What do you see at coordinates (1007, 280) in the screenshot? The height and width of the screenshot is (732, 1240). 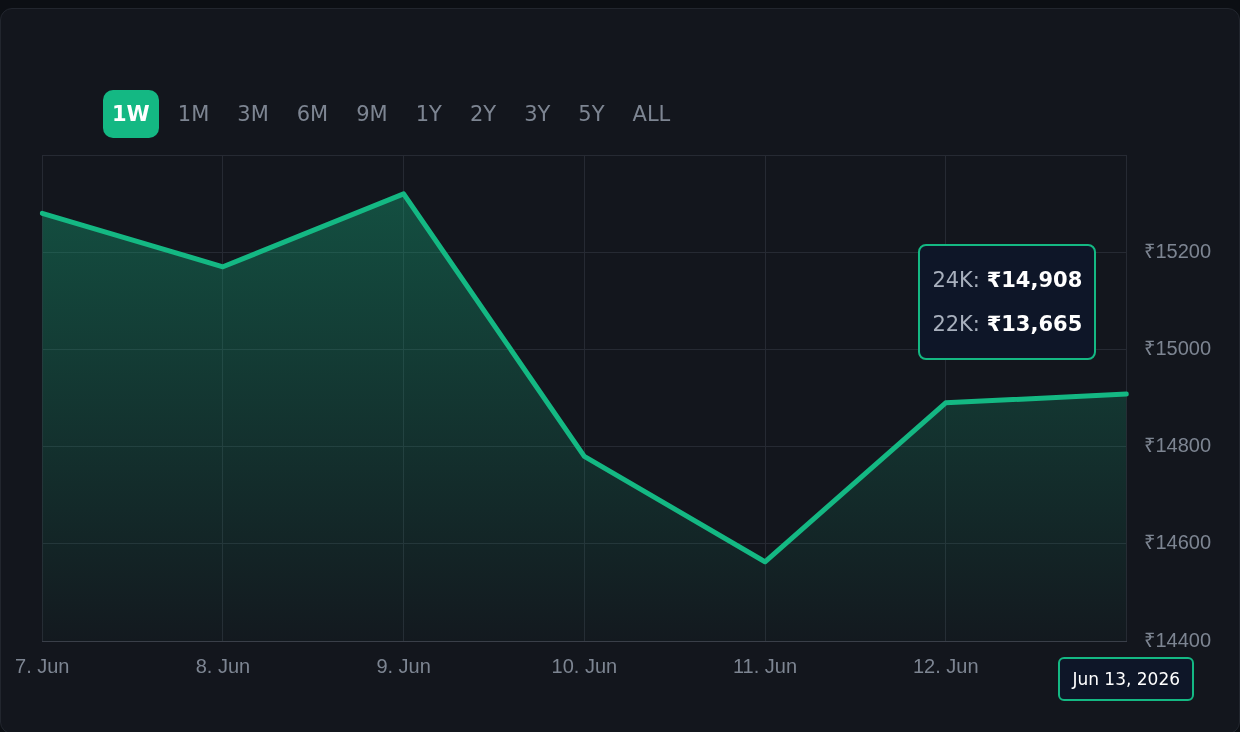 I see `annotation: 24K: ₹14,908` at bounding box center [1007, 280].